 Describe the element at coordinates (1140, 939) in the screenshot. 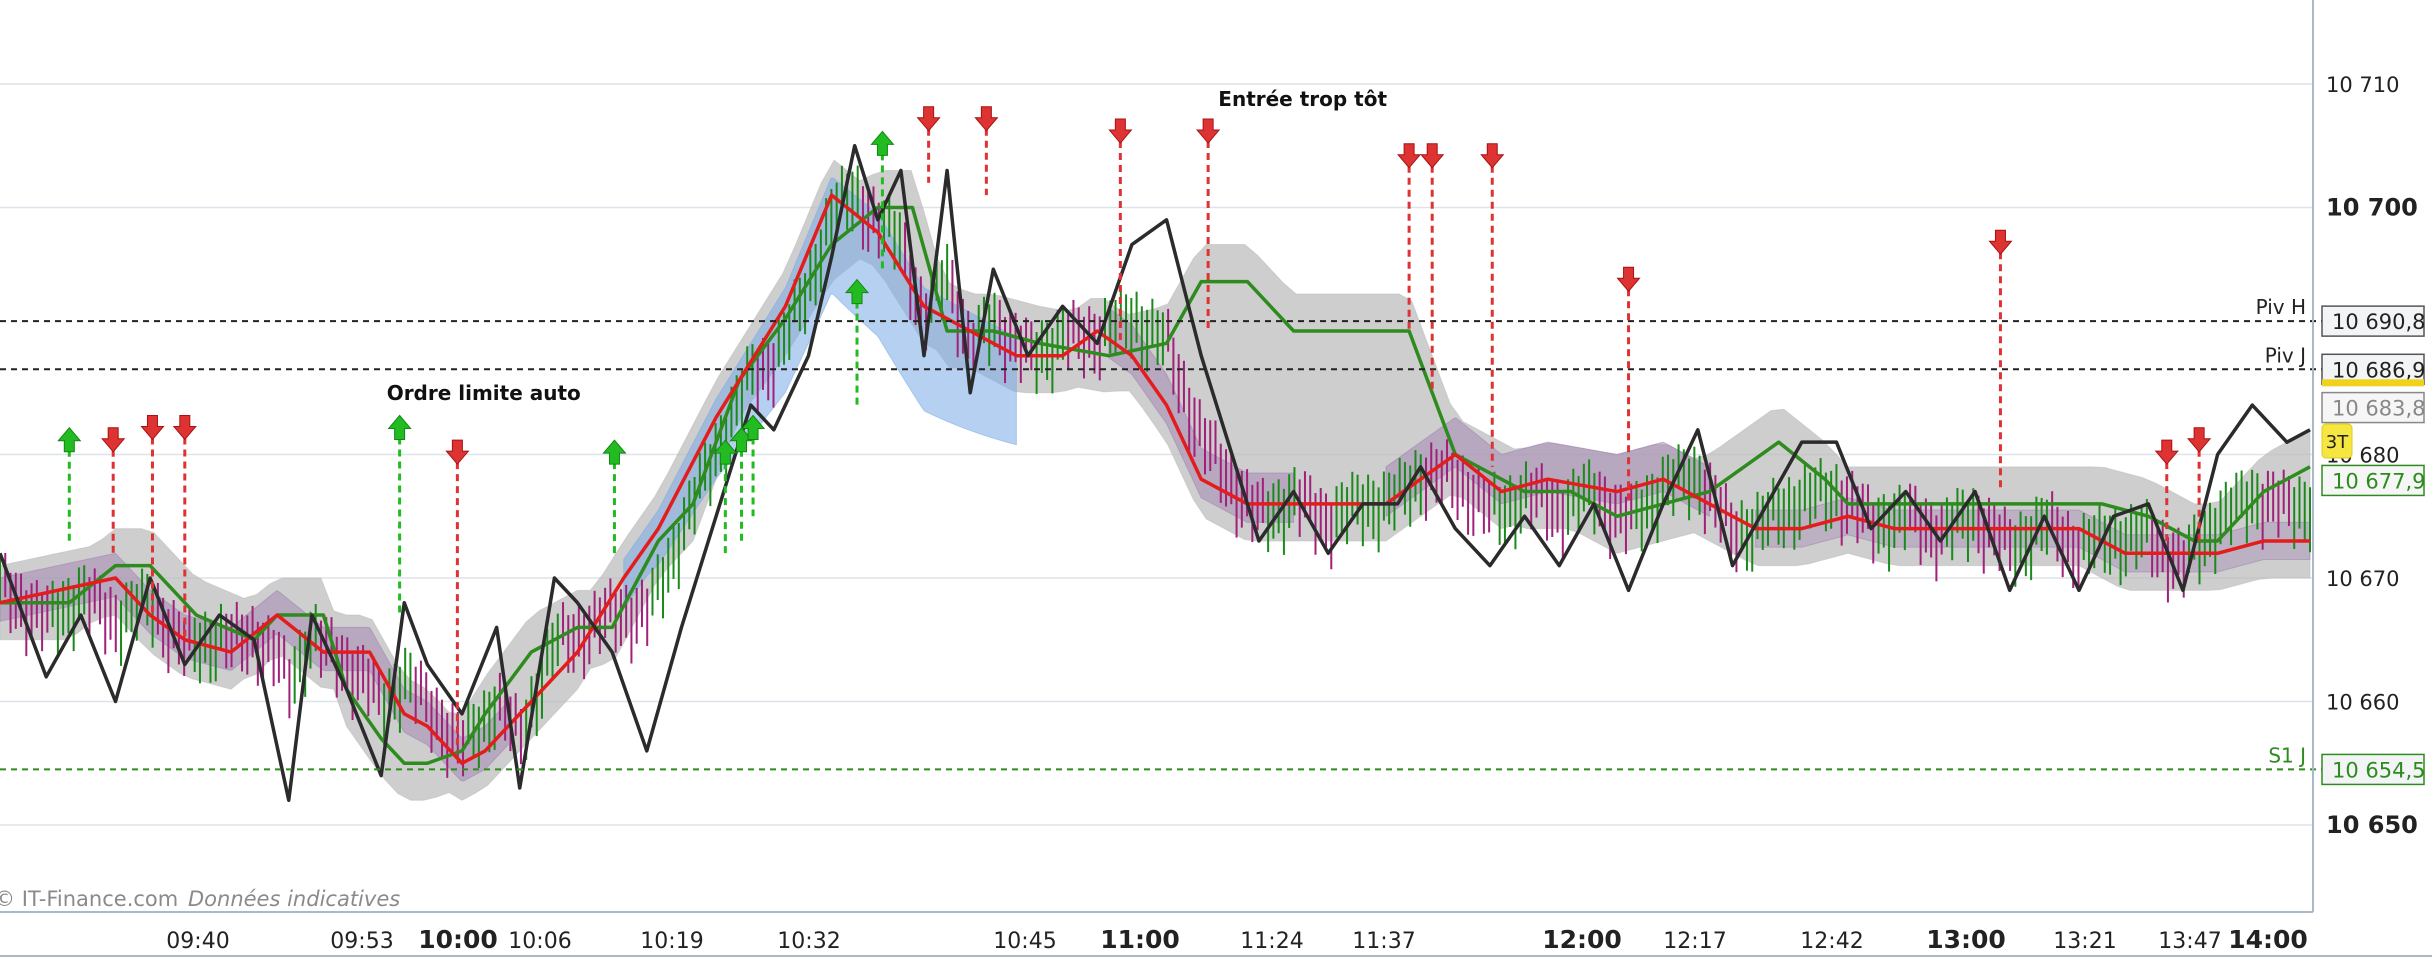

I see `x-tick-label: 11:00` at that location.